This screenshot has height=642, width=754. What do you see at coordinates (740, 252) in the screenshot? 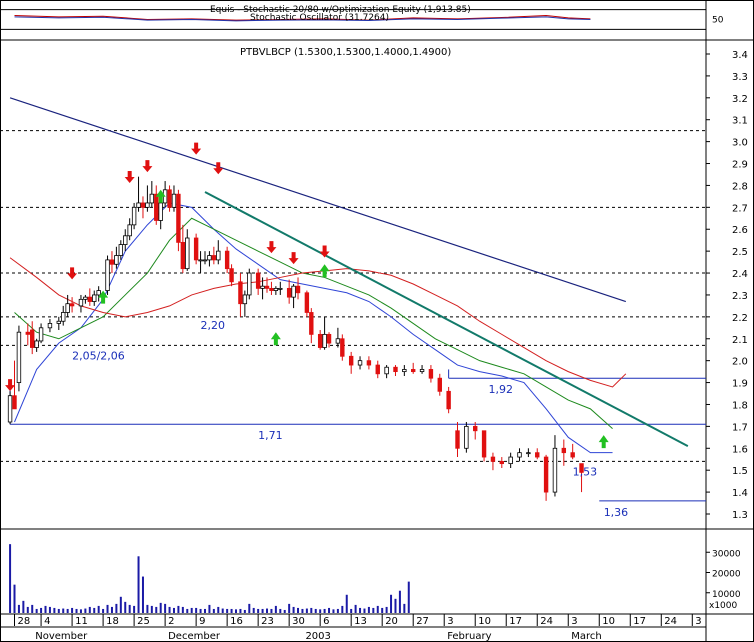
I see `price-tick-label-12: 2.5` at bounding box center [740, 252].